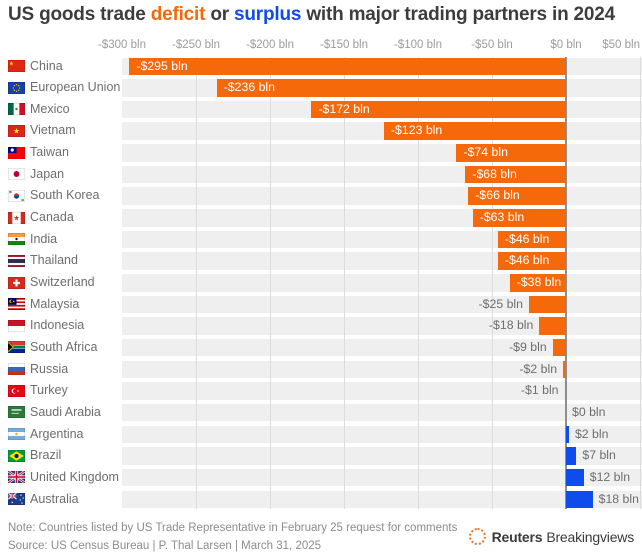 This screenshot has height=557, width=642. What do you see at coordinates (196, 45) in the screenshot?
I see `axis-tick-label: -$250 bln` at bounding box center [196, 45].